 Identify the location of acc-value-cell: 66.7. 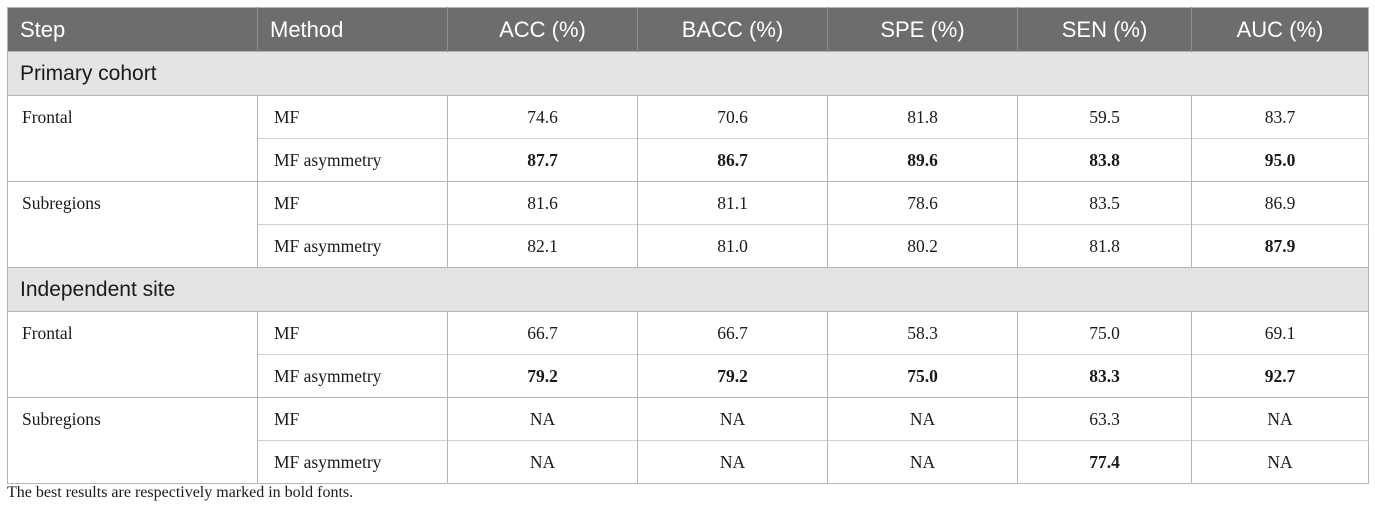
(542, 333).